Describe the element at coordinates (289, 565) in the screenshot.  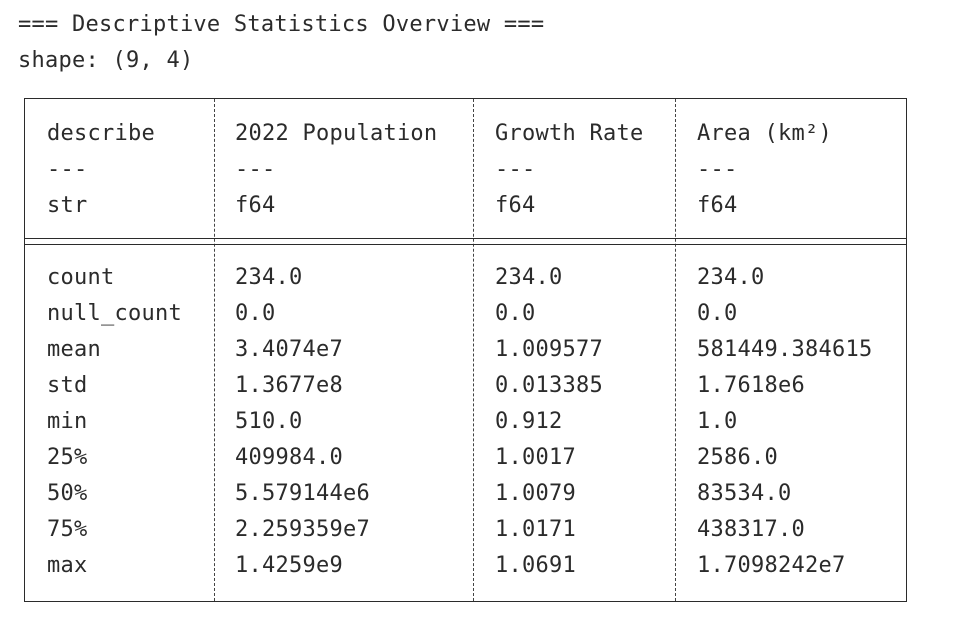
I see `table-cell: 1.4259e9` at that location.